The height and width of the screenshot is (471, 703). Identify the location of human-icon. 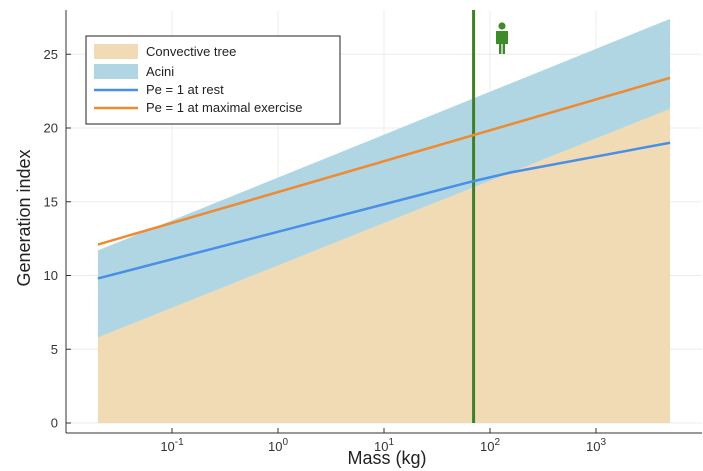
(502, 38).